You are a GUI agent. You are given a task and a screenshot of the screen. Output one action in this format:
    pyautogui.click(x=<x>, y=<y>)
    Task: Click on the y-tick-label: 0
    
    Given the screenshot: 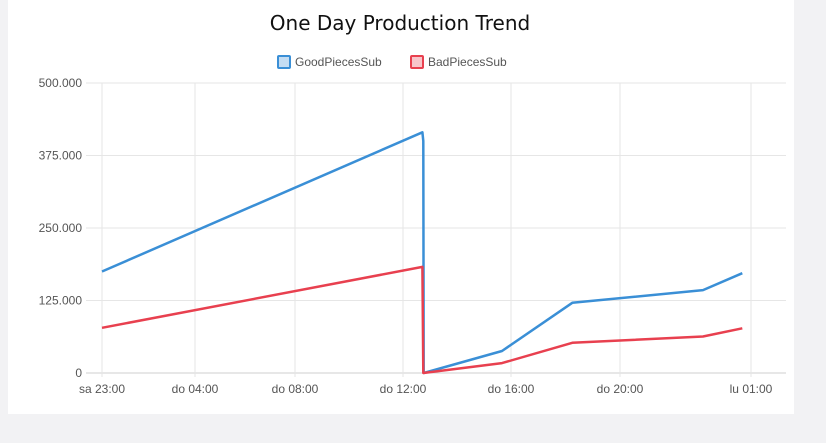 What is the action you would take?
    pyautogui.click(x=78, y=373)
    